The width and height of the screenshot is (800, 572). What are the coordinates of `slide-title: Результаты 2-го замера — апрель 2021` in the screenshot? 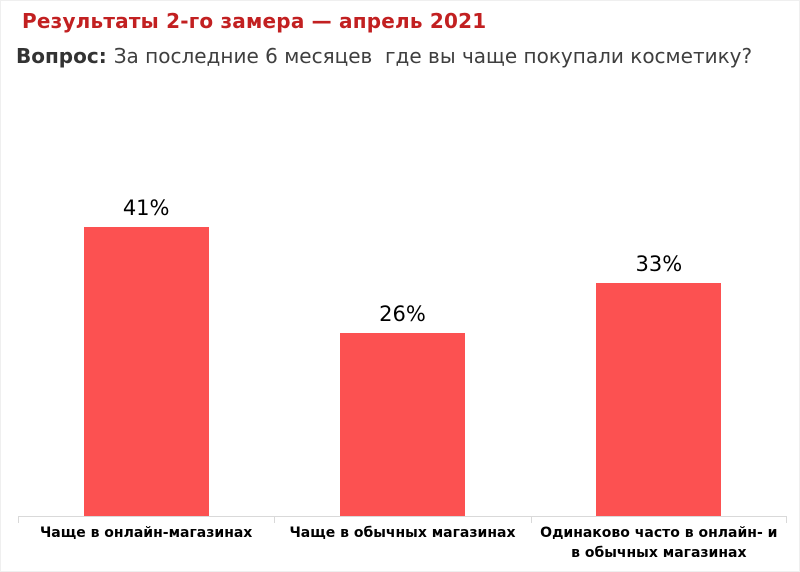 It's located at (254, 21).